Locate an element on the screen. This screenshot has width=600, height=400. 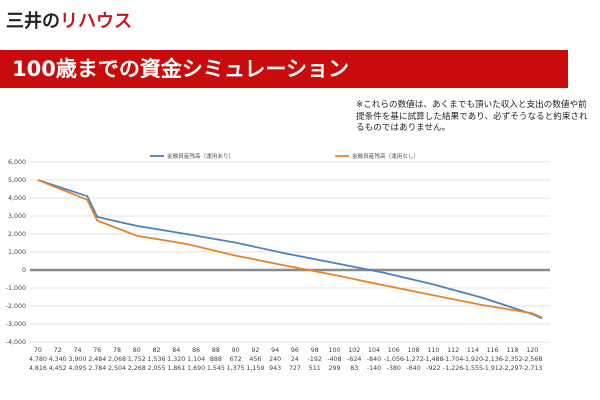
y-tick-label: 2,000 is located at coordinates (17, 234).